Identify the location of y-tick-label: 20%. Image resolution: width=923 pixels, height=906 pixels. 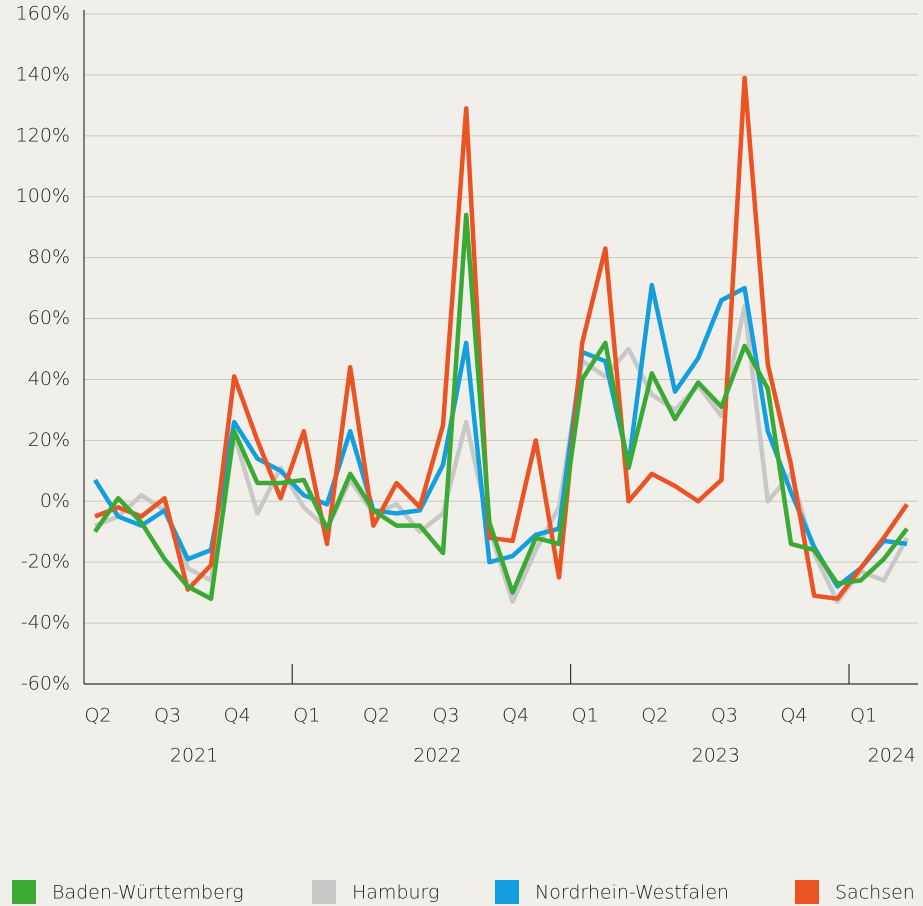
(49, 440).